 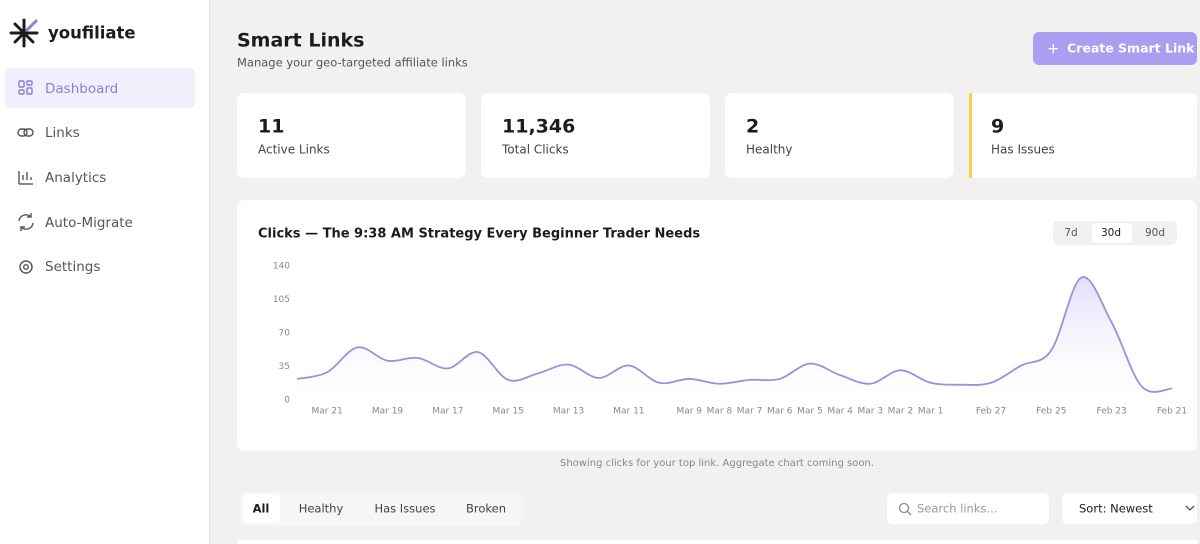 I want to click on stat-label: Healthy, so click(x=769, y=150).